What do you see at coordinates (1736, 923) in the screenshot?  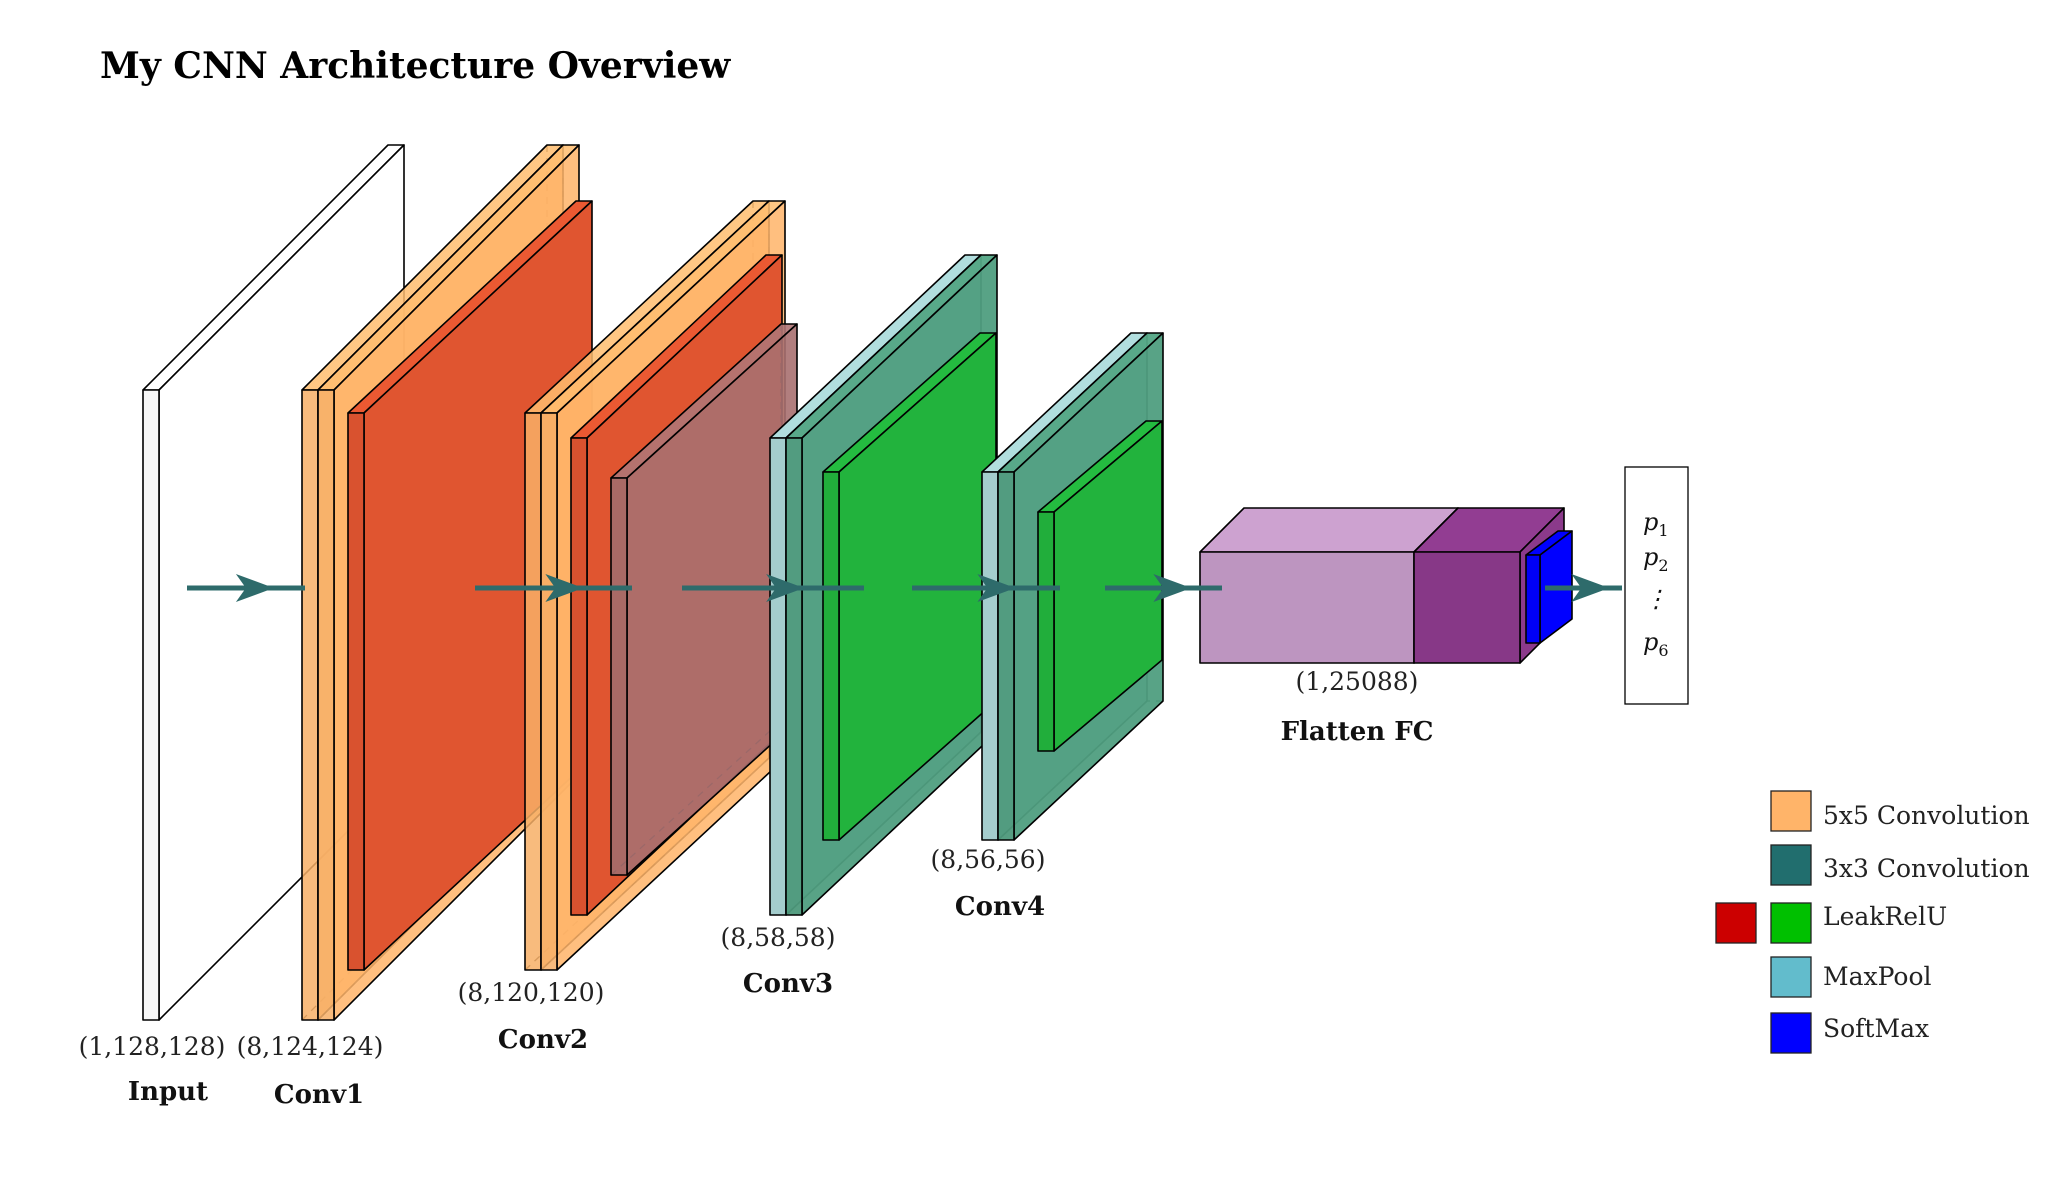 I see `legend-swatch-relu-red` at bounding box center [1736, 923].